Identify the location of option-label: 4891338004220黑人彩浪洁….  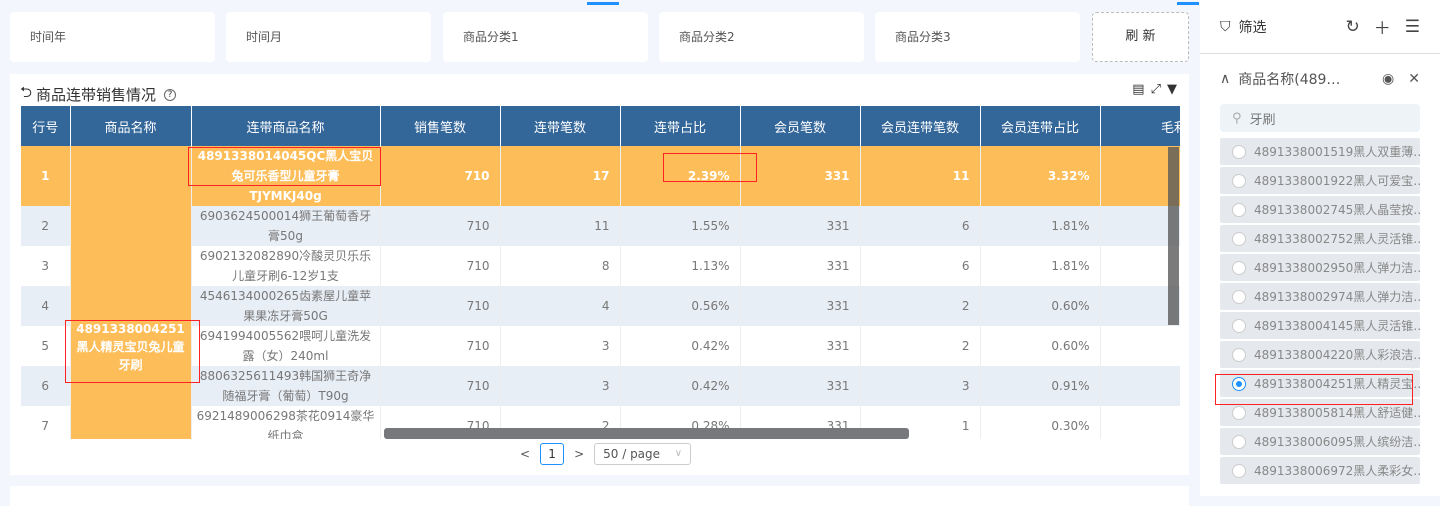
(1337, 355).